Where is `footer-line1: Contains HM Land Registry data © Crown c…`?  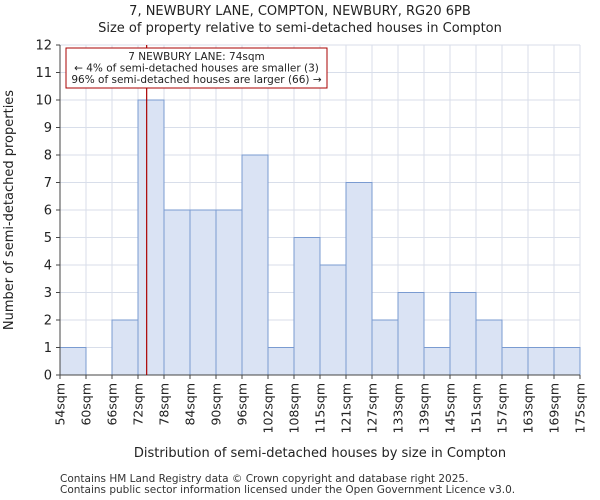 footer-line1: Contains HM Land Registry data © Crown c… is located at coordinates (264, 479).